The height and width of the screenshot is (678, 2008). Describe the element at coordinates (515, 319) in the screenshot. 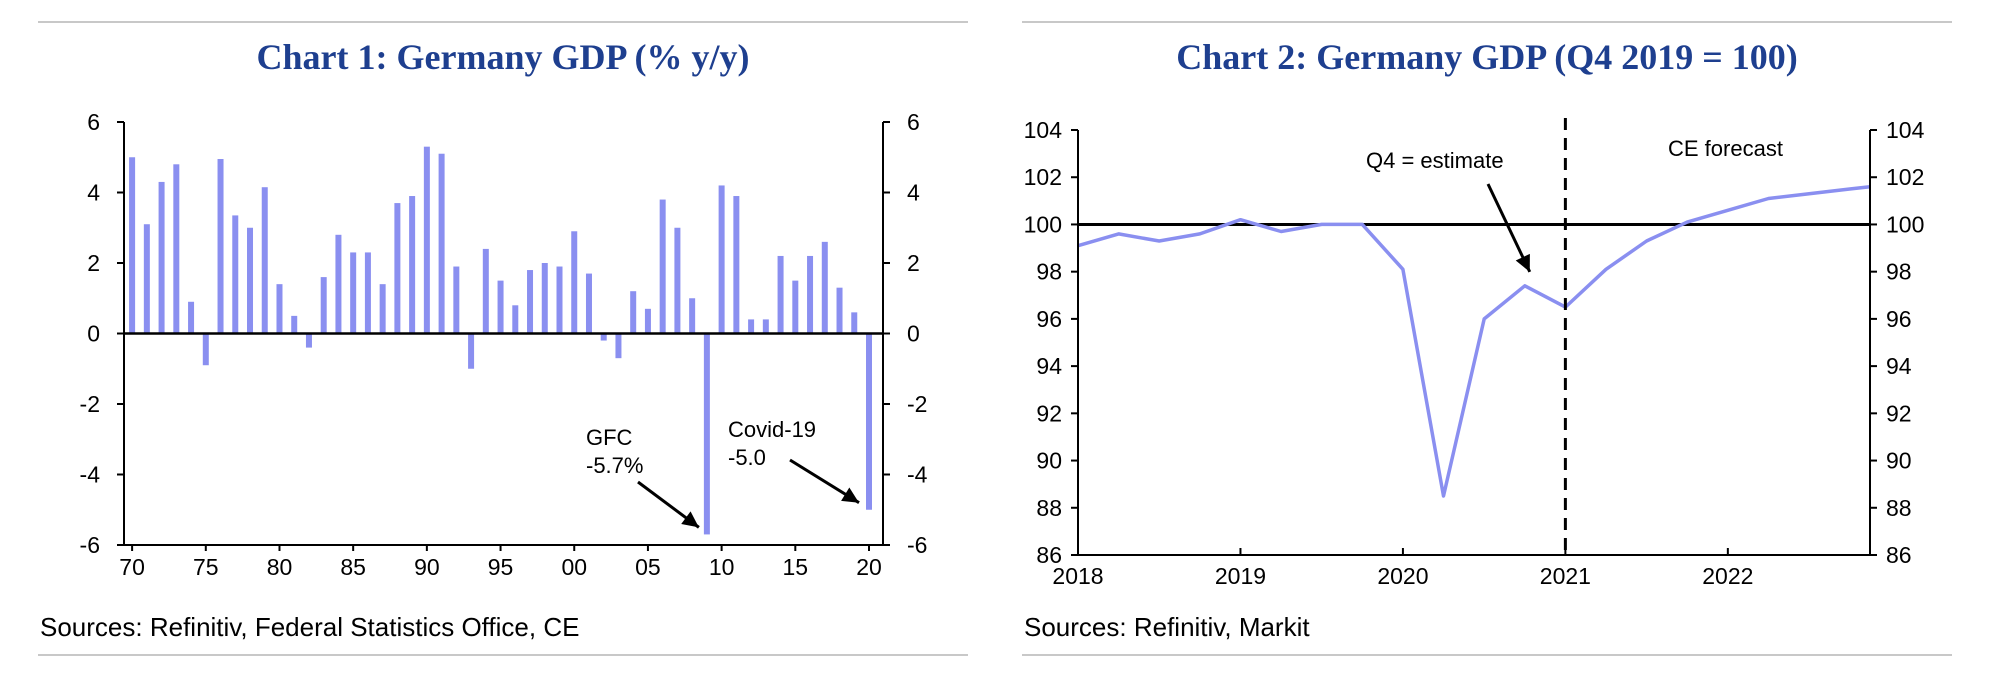

I see `bar-1996` at that location.